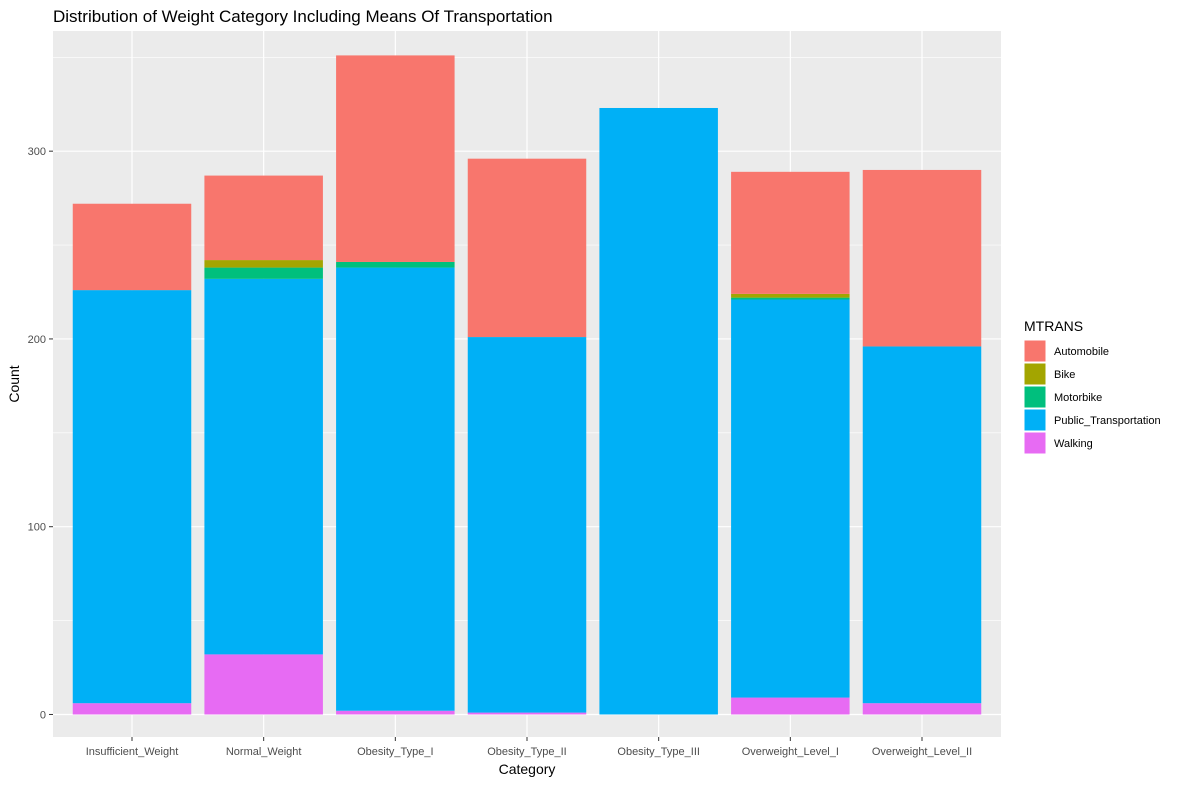  What do you see at coordinates (1107, 421) in the screenshot?
I see `legend-label: Public_Transportation` at bounding box center [1107, 421].